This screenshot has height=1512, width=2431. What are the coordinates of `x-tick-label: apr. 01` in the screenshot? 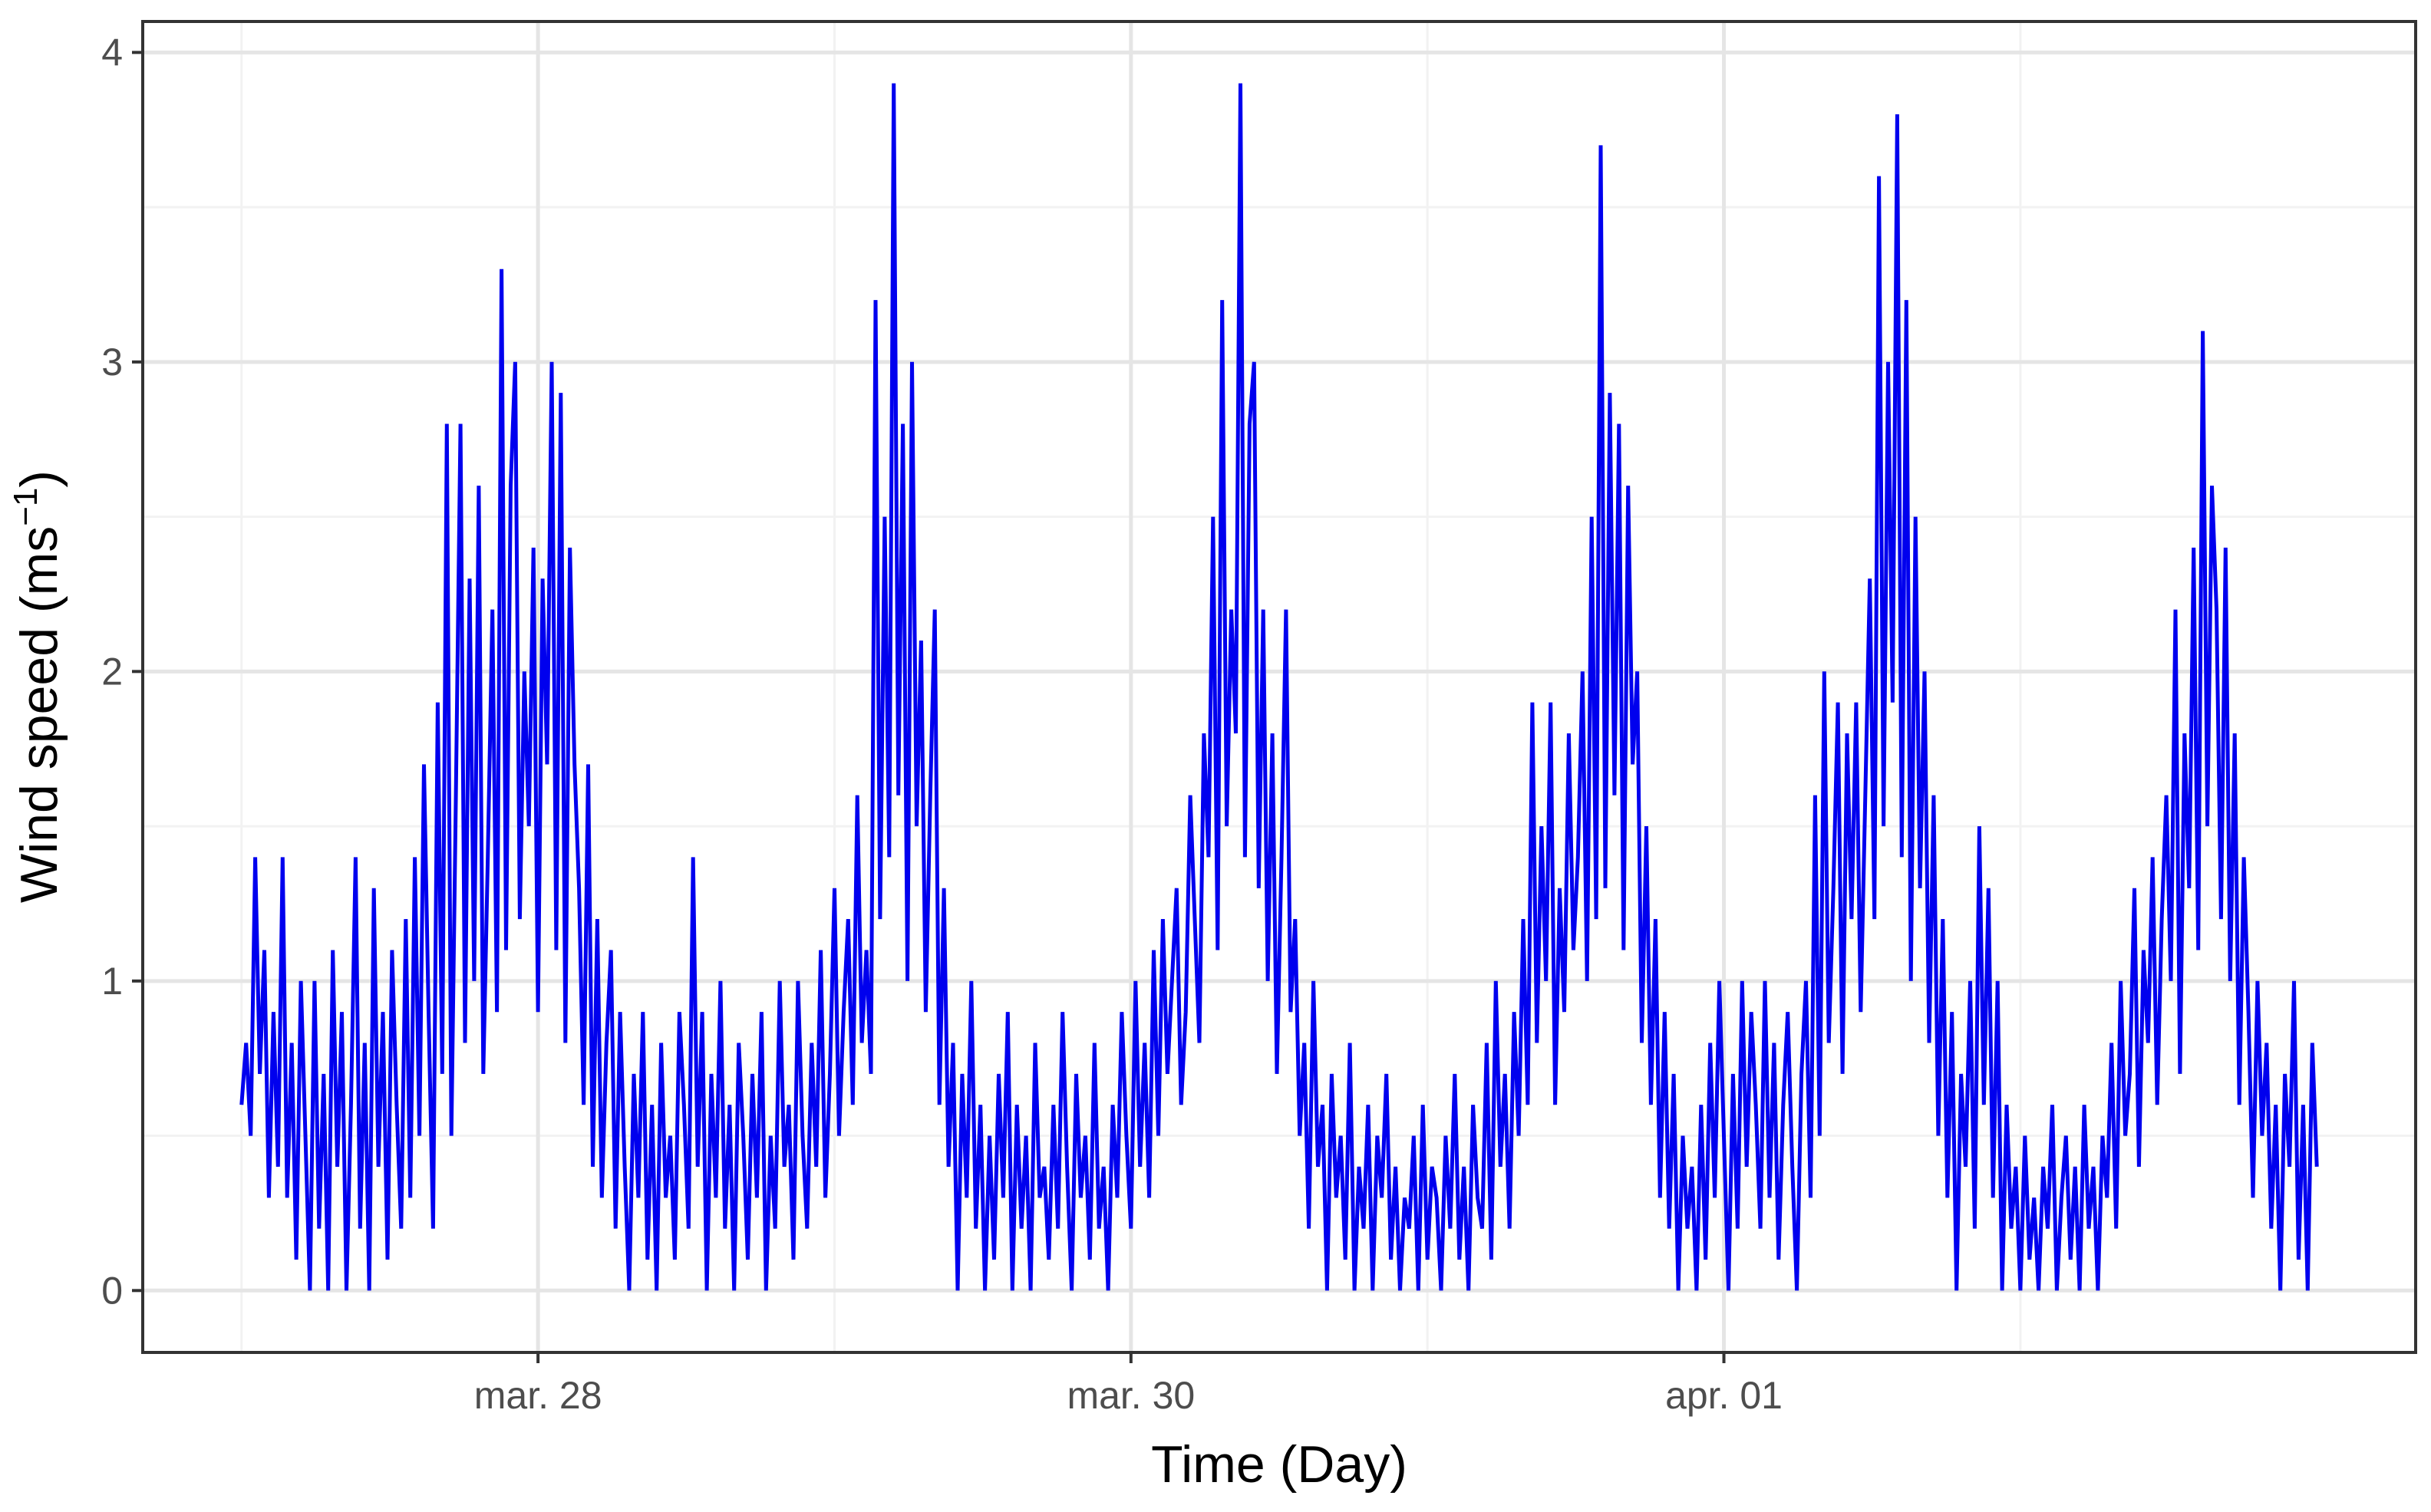 It's located at (1724, 1395).